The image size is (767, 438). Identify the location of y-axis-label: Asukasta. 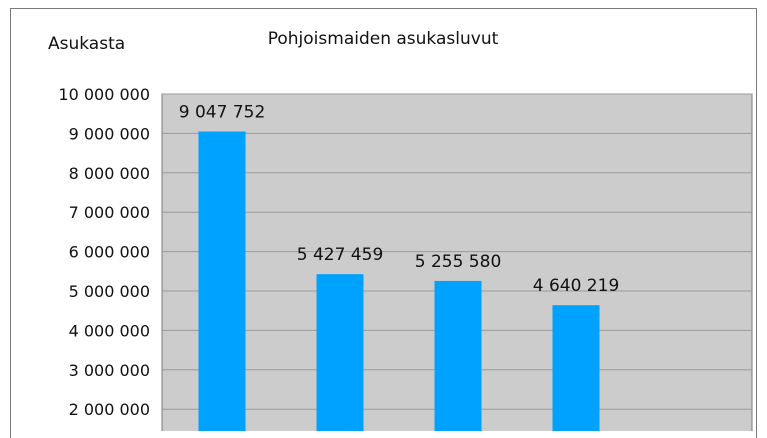
(86, 44).